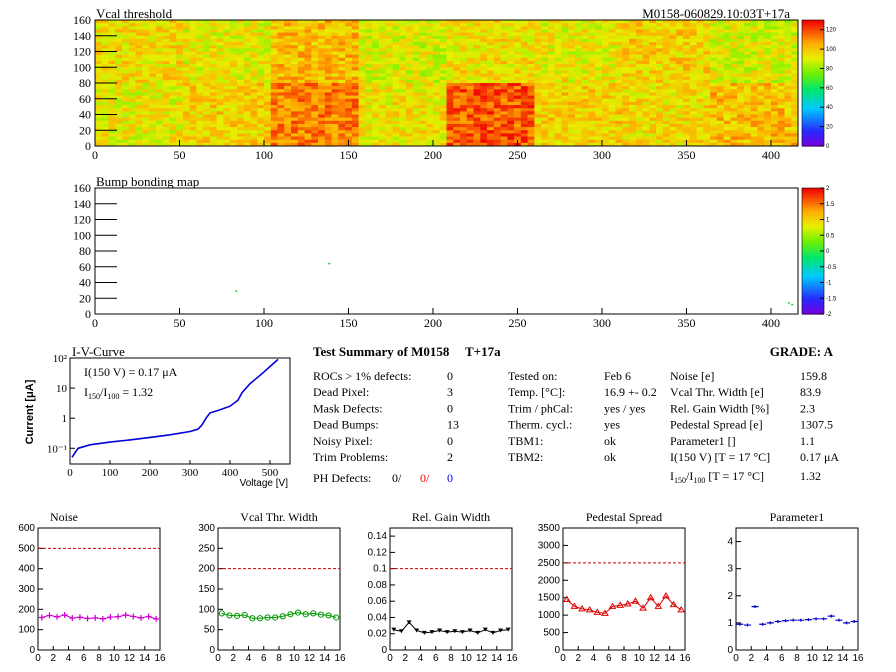 This screenshot has width=896, height=672. I want to click on x-tick-label: 12, so click(655, 658).